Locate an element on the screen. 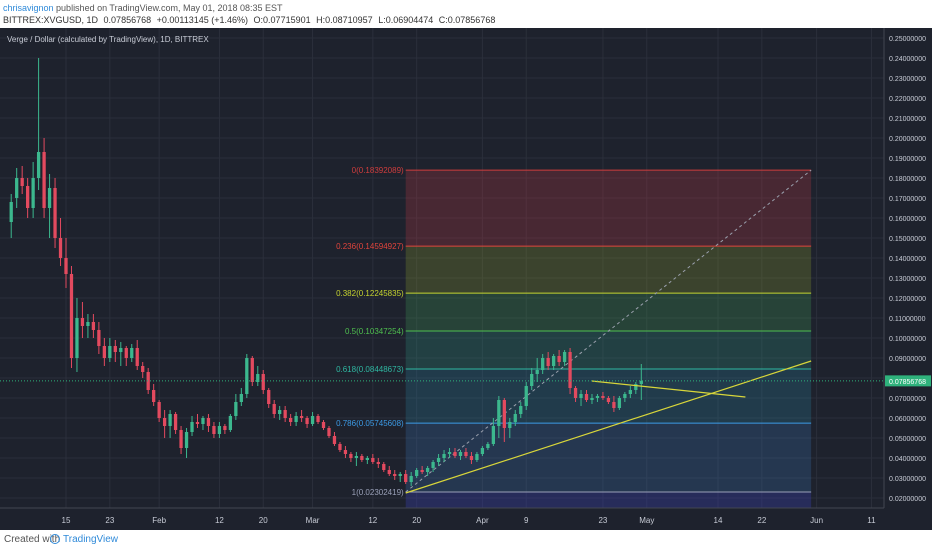 The image size is (932, 550). price-change: +0.00113145 (+1.46%) is located at coordinates (202, 20).